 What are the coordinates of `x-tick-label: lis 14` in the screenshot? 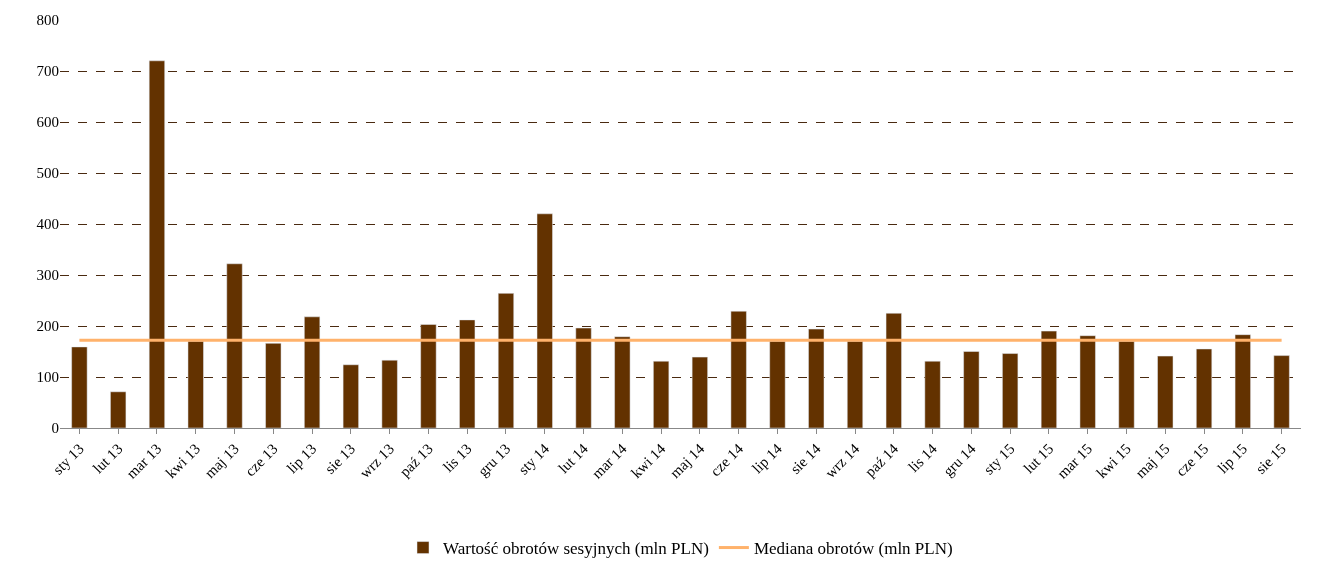 It's located at (923, 458).